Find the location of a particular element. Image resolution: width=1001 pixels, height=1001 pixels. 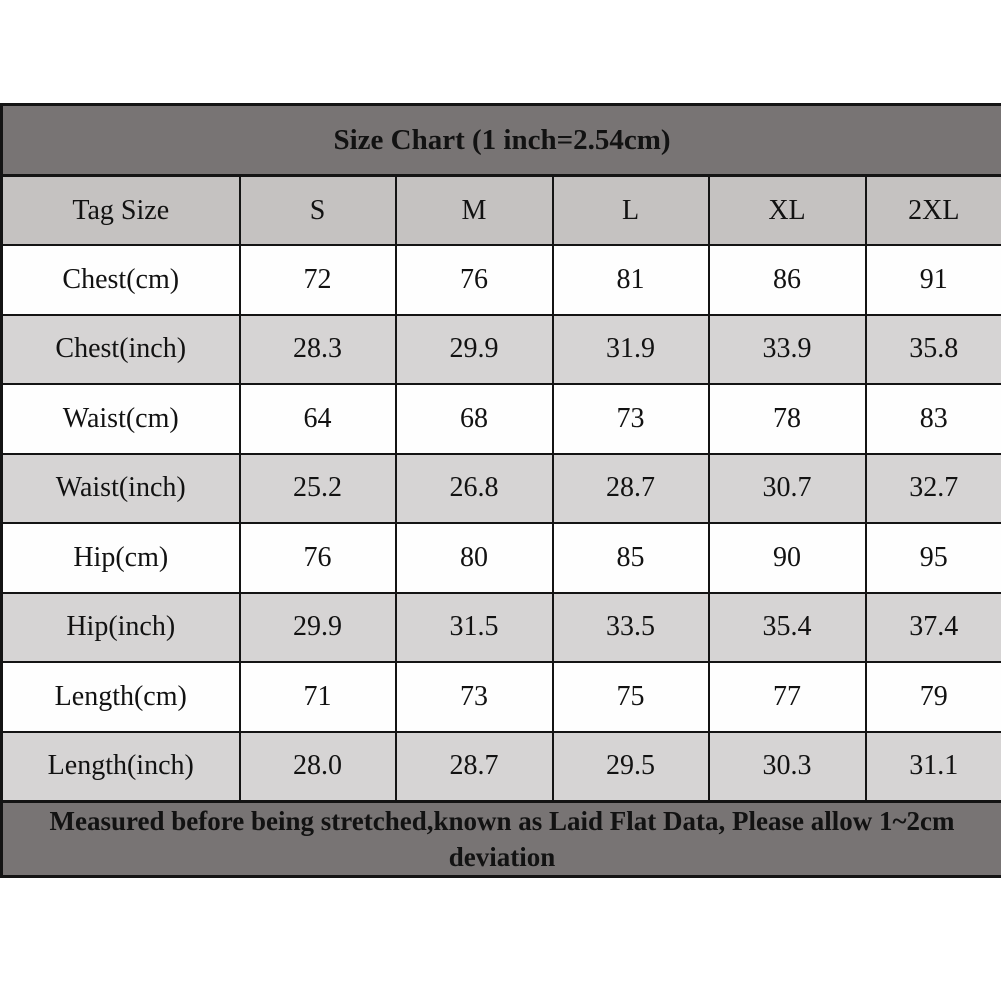

table-row: Waist(cm) 64 68 73 78 83 is located at coordinates (500, 419).